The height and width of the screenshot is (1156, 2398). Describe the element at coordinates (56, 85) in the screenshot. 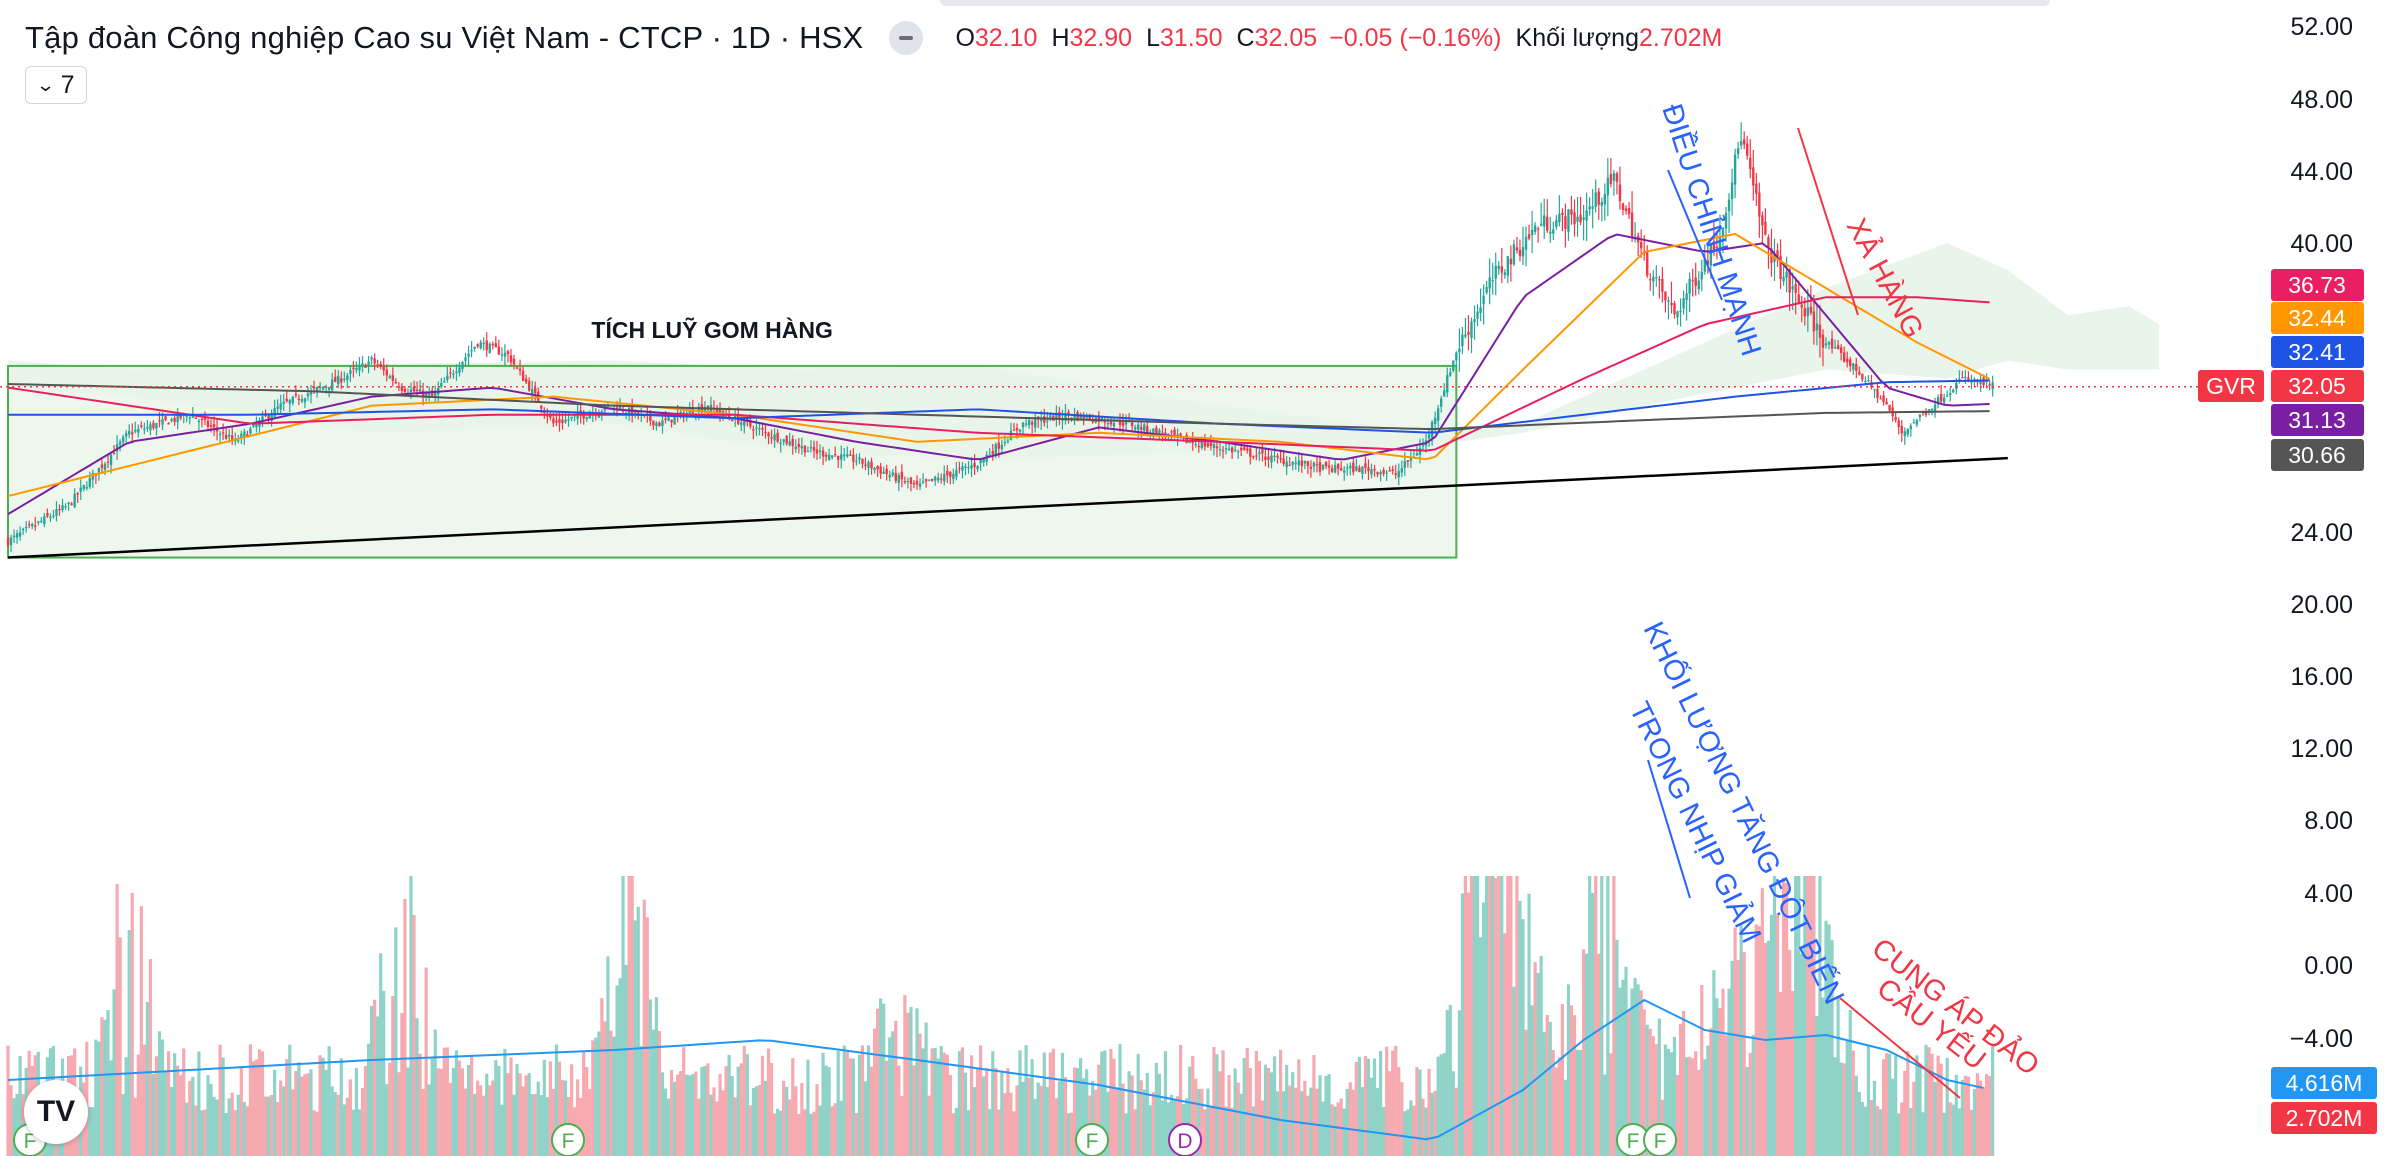

I see `indicators-toggle-button: ⌄ 7` at that location.